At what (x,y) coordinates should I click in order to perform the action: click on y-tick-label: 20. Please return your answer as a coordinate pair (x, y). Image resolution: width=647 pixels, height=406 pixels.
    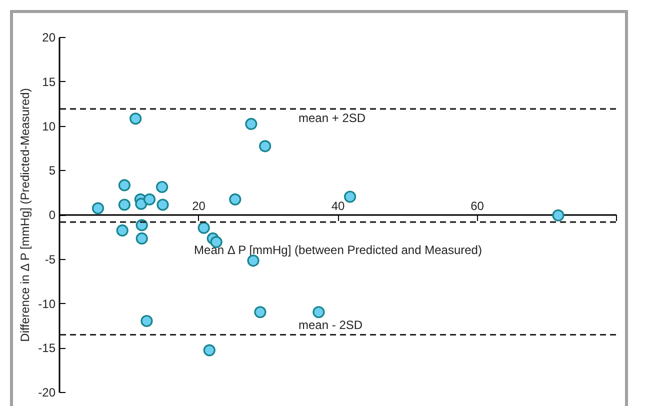
    Looking at the image, I should click on (49, 37).